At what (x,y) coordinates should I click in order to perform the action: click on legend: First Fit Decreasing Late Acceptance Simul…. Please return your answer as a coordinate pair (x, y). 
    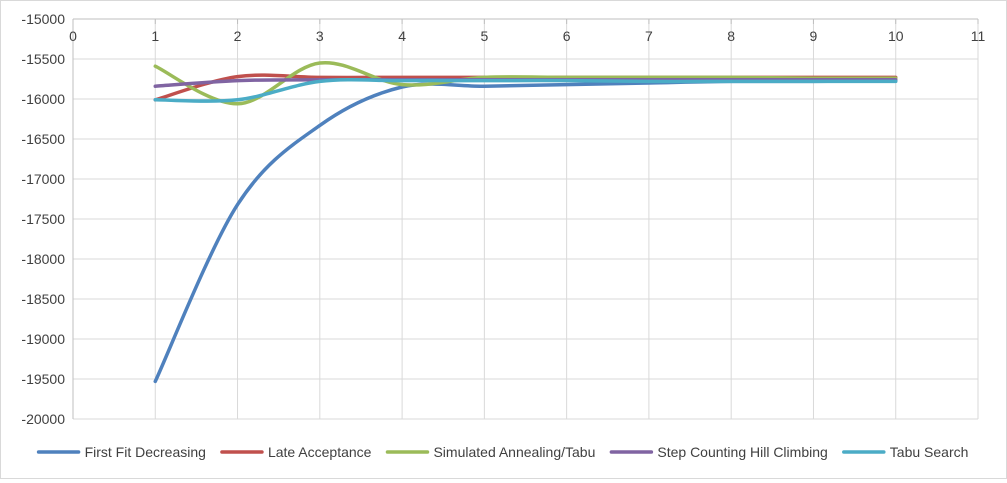
    Looking at the image, I should click on (502, 452).